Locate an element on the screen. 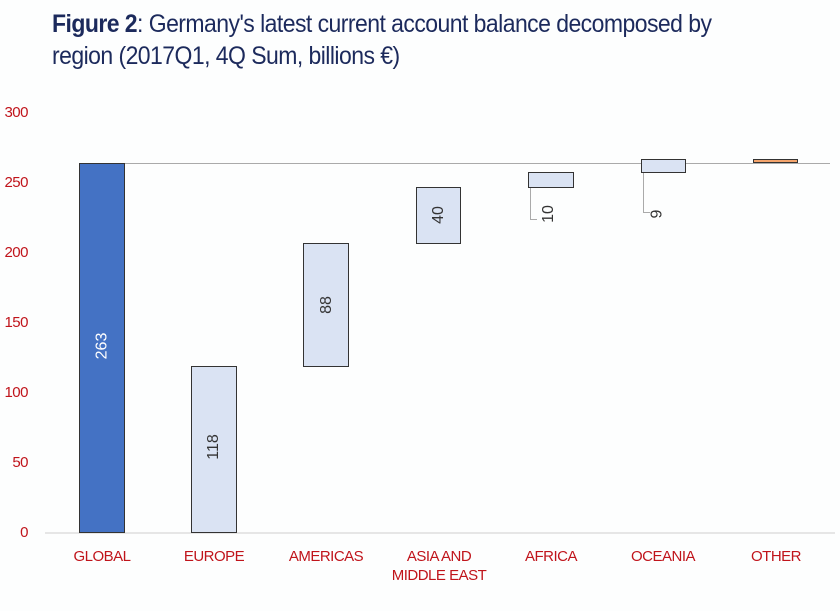  label-europe: 118 is located at coordinates (213, 447).